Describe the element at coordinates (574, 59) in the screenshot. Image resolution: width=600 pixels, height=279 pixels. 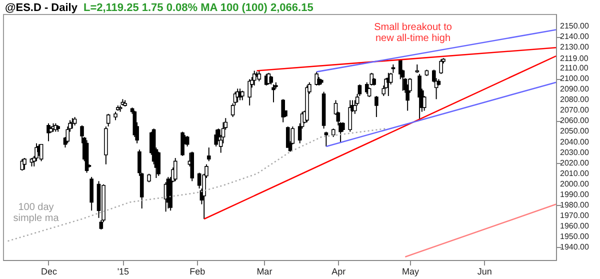
I see `y-tick-label: 2119.00` at that location.